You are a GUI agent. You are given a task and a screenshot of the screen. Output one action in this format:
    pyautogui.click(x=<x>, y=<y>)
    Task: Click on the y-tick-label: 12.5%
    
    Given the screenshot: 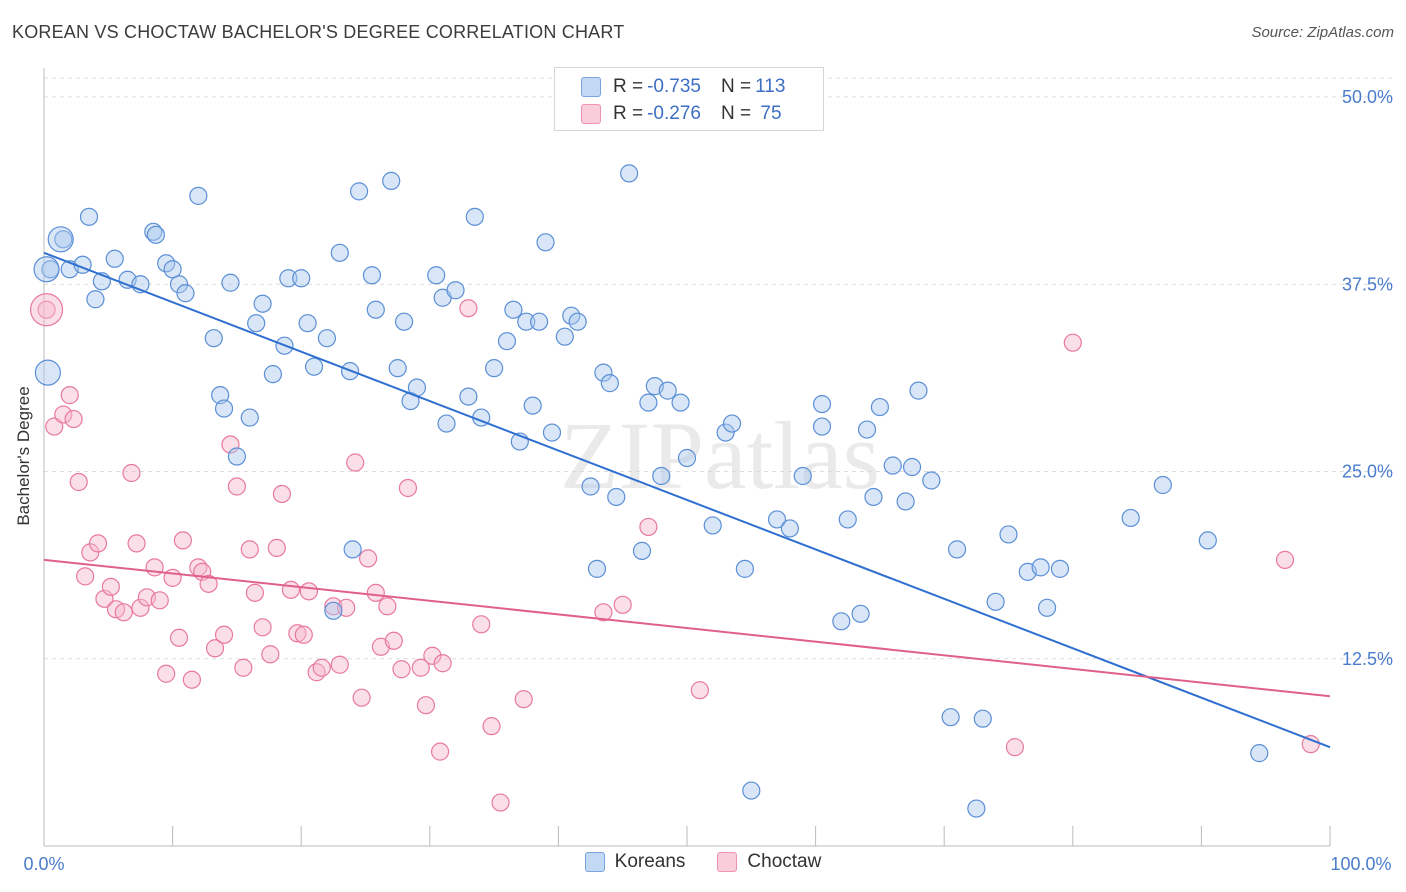 What is the action you would take?
    pyautogui.click(x=1367, y=659)
    